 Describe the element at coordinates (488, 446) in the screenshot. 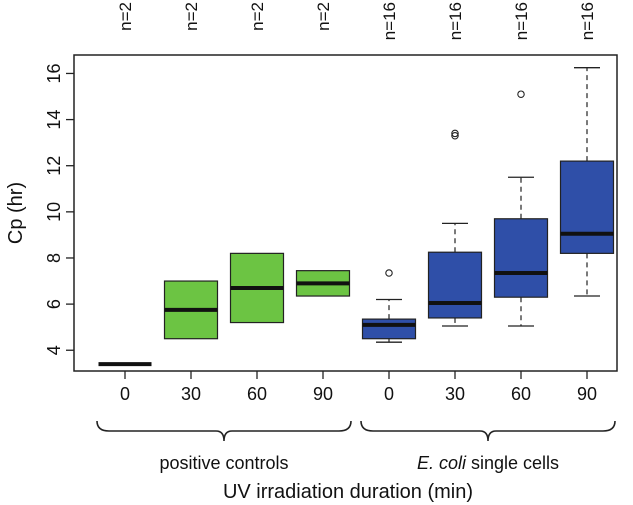

I see `group-1: E. coli single cells` at that location.